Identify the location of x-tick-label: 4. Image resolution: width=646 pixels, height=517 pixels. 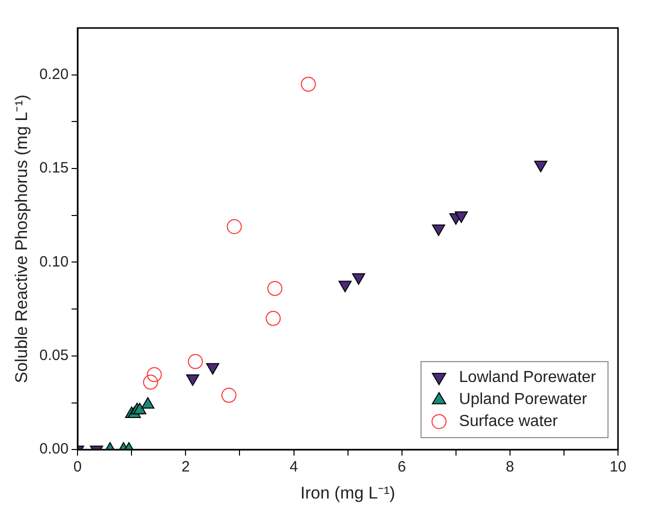
(294, 467).